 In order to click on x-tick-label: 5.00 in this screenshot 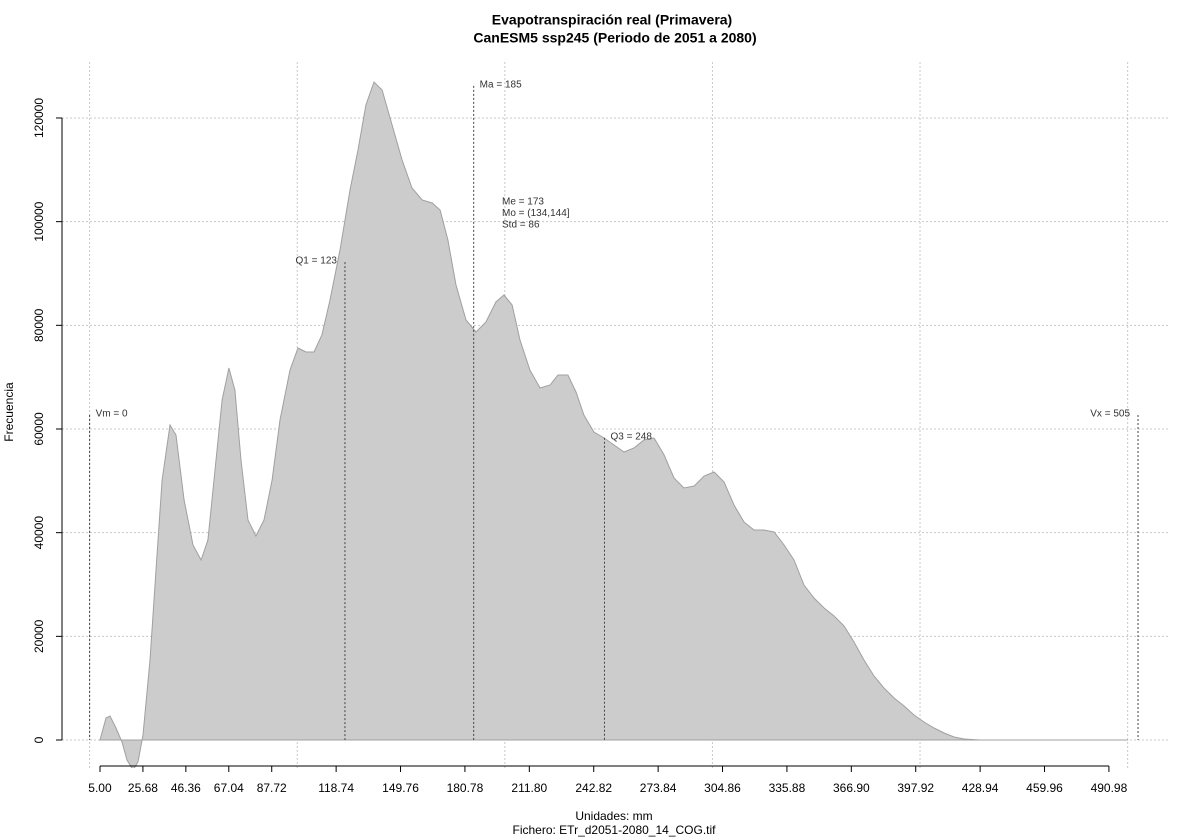, I will do `click(100, 788)`.